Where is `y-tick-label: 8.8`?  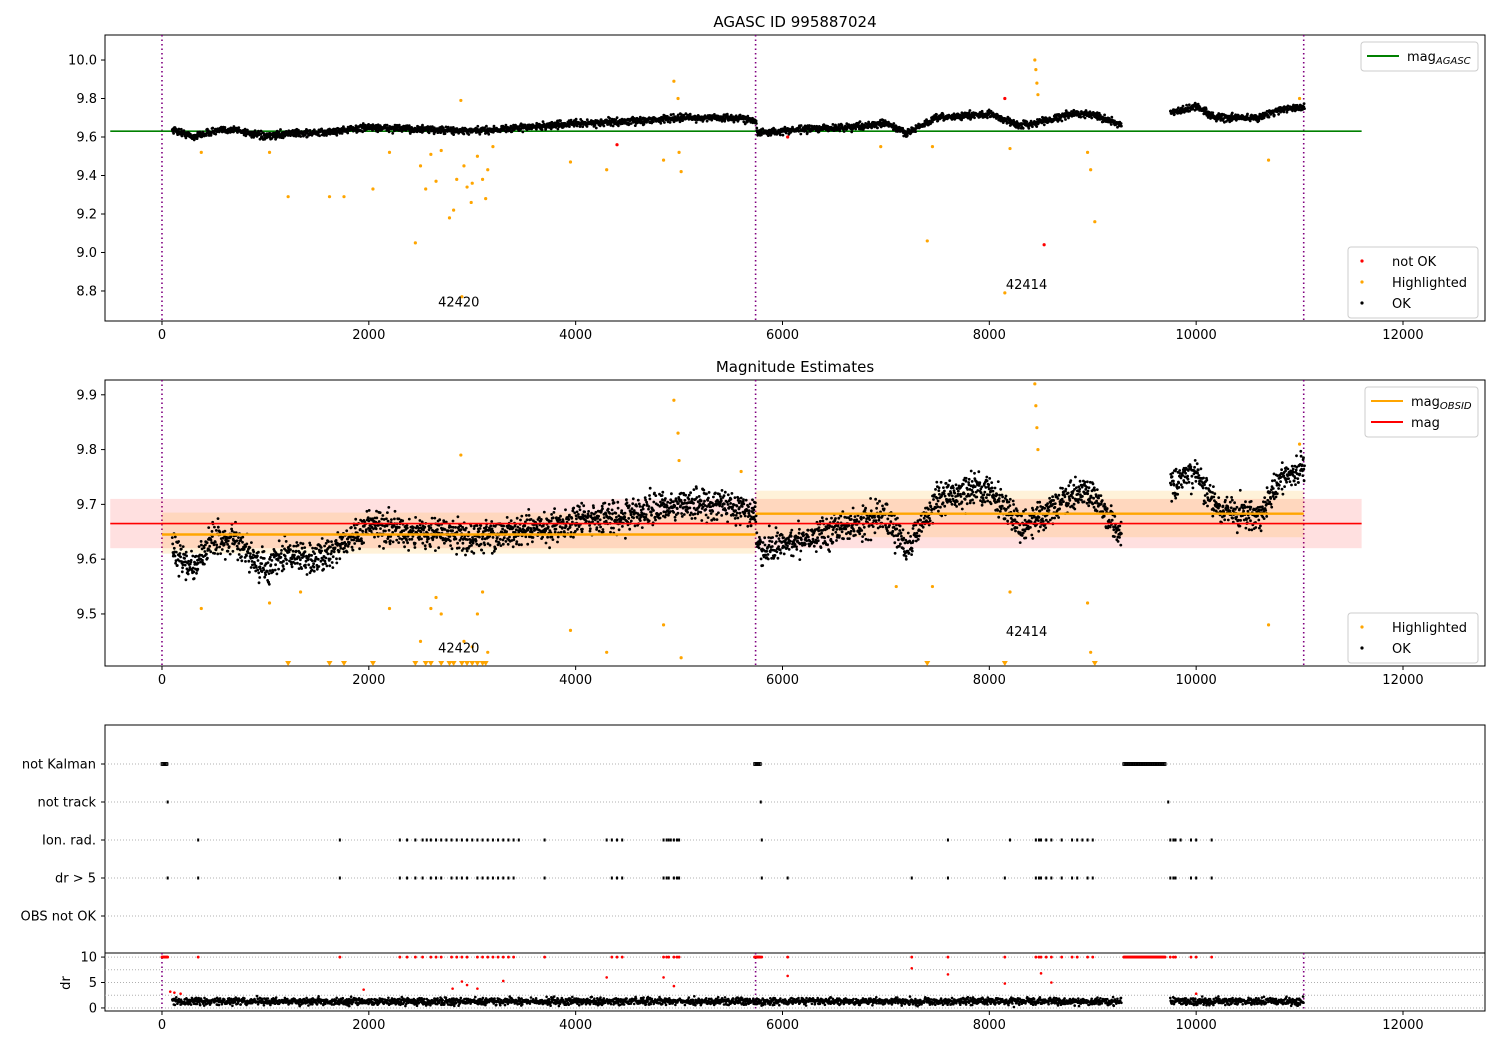 y-tick-label: 8.8 is located at coordinates (86, 291).